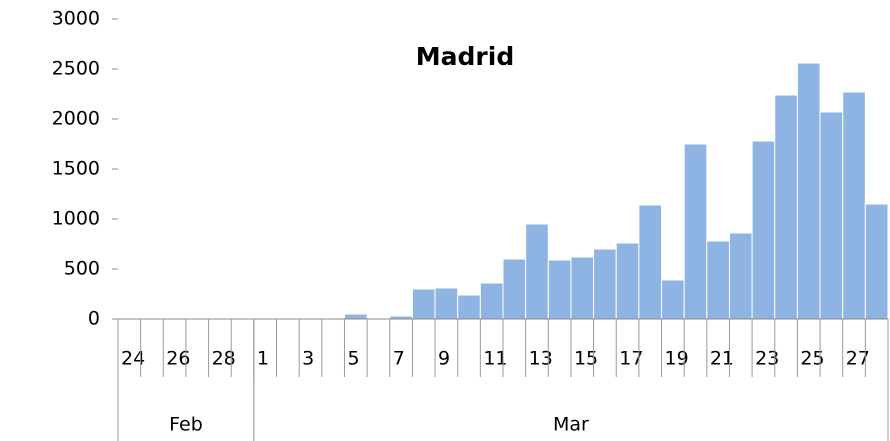 This screenshot has height=441, width=890. I want to click on x-tick-label: 27, so click(858, 359).